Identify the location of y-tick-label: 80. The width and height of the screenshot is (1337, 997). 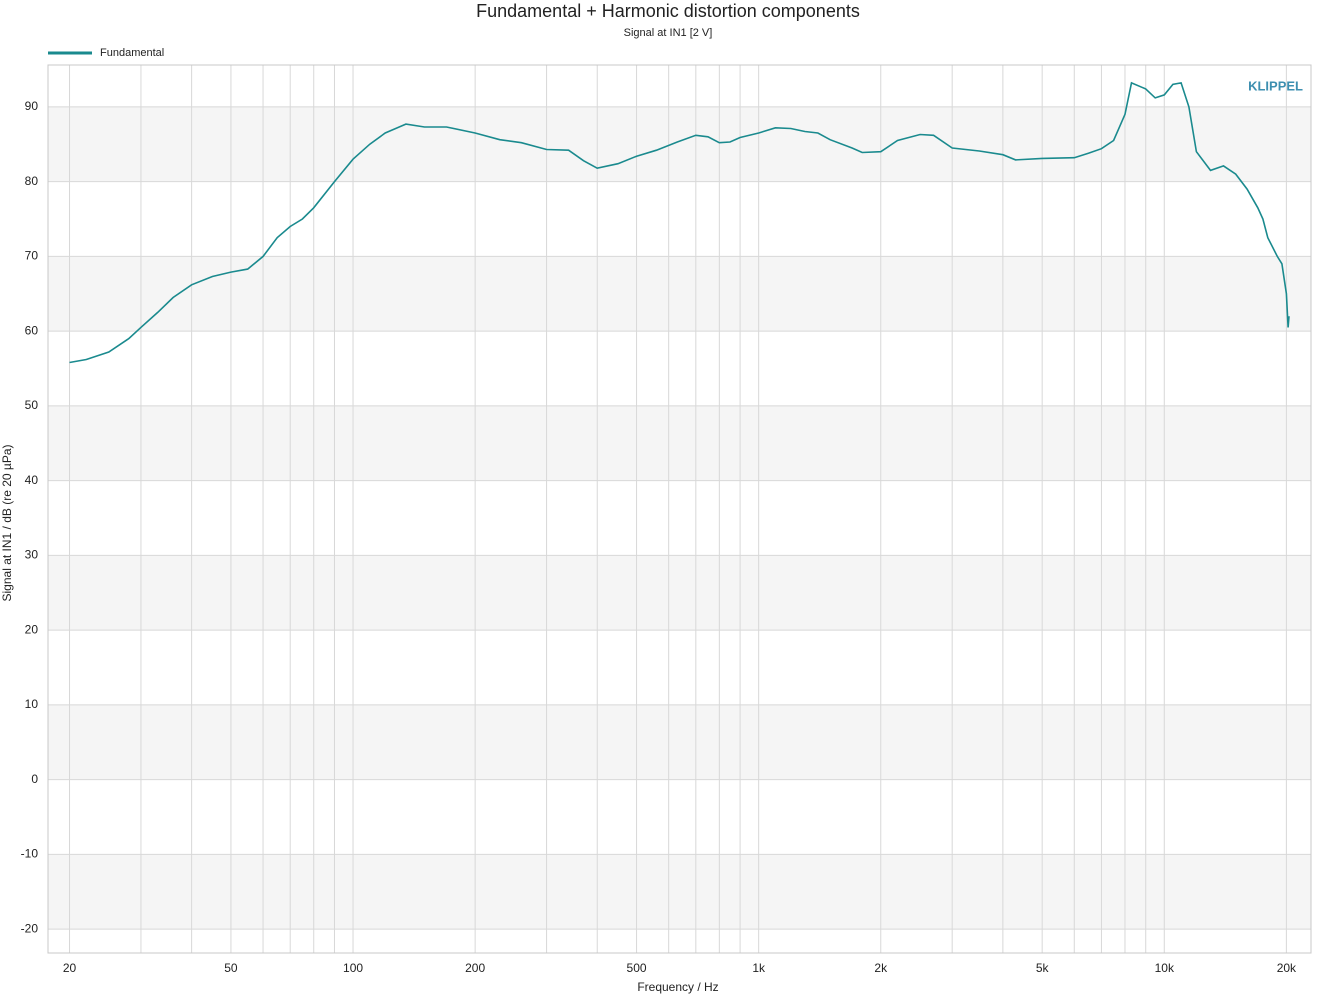
(32, 181).